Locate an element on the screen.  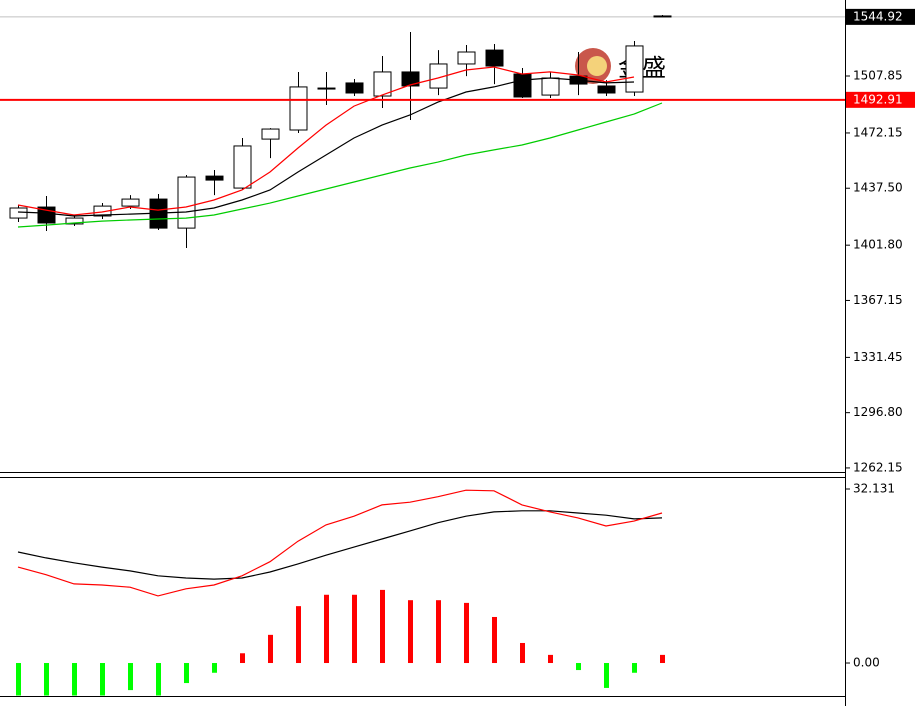
y-tick-label: 1367.15 is located at coordinates (878, 300).